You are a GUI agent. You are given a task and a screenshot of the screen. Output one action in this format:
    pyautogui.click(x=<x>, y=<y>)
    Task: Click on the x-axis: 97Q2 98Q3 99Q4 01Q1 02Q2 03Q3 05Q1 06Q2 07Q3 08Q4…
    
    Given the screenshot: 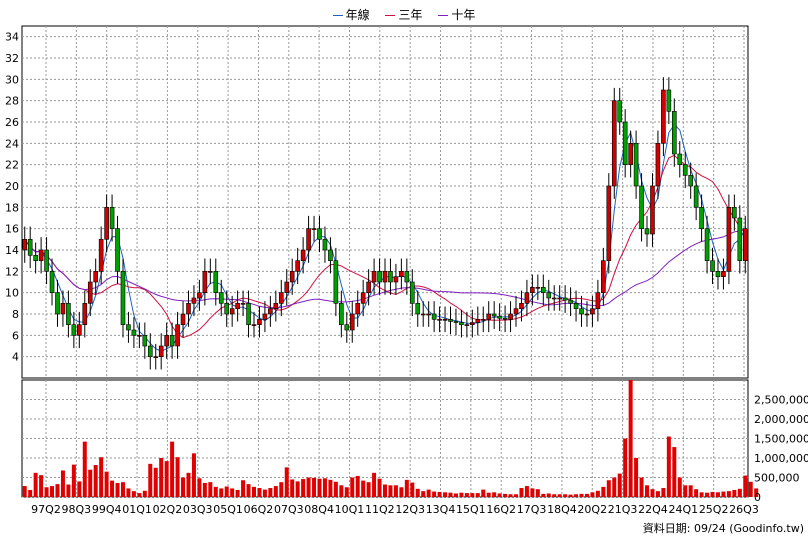 What is the action you would take?
    pyautogui.click(x=395, y=509)
    